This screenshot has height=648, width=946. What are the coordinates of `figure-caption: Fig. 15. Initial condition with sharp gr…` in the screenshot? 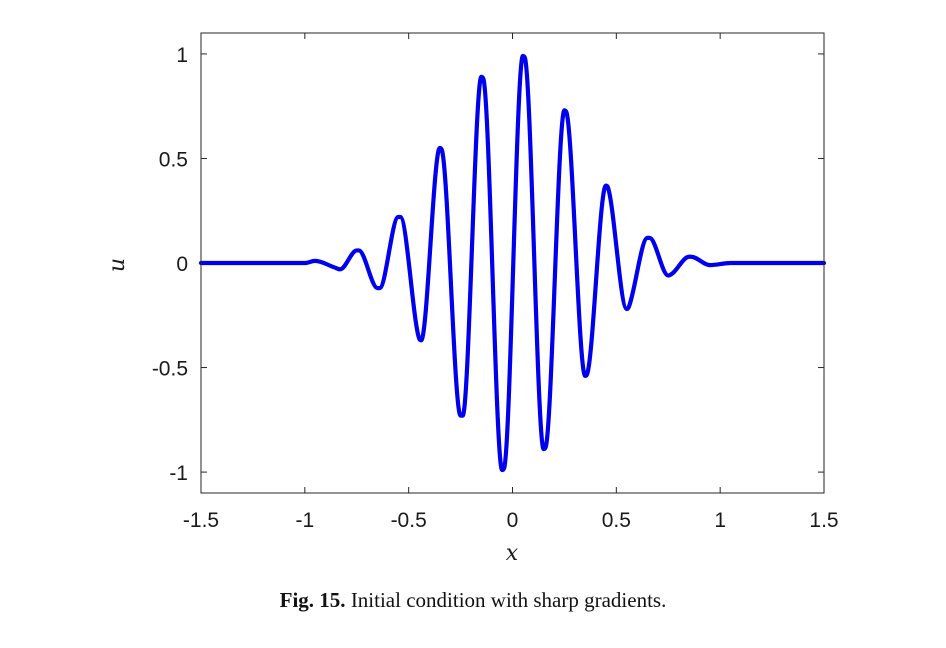 It's located at (473, 600).